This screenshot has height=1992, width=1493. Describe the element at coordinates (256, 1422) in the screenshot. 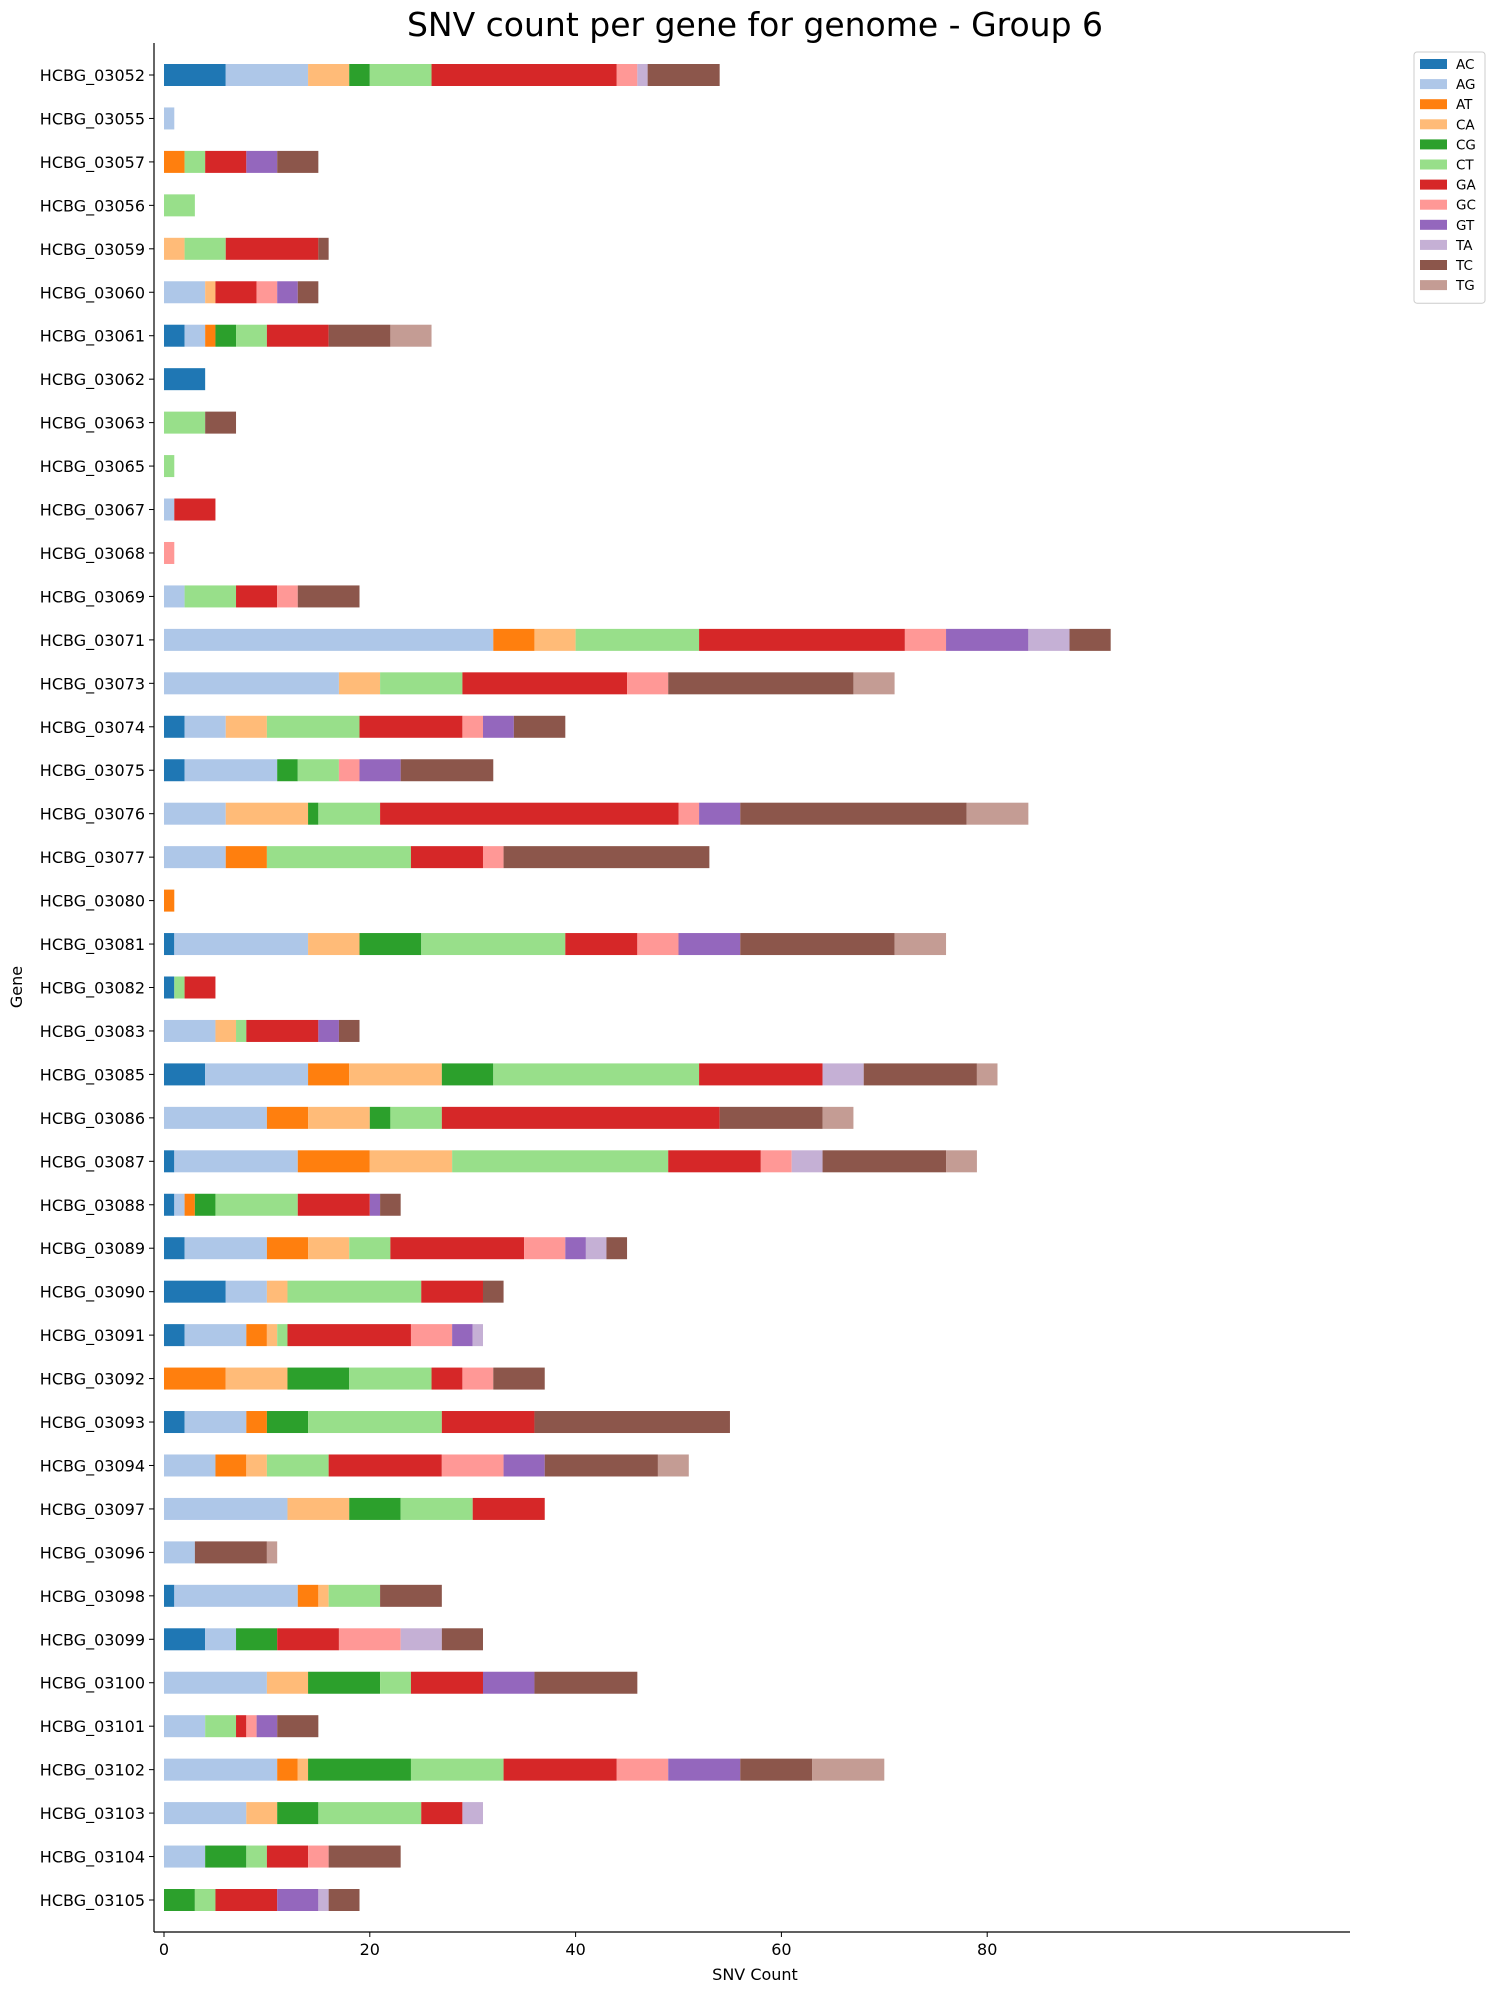

I see `bar-HCBG_03093-AT` at that location.